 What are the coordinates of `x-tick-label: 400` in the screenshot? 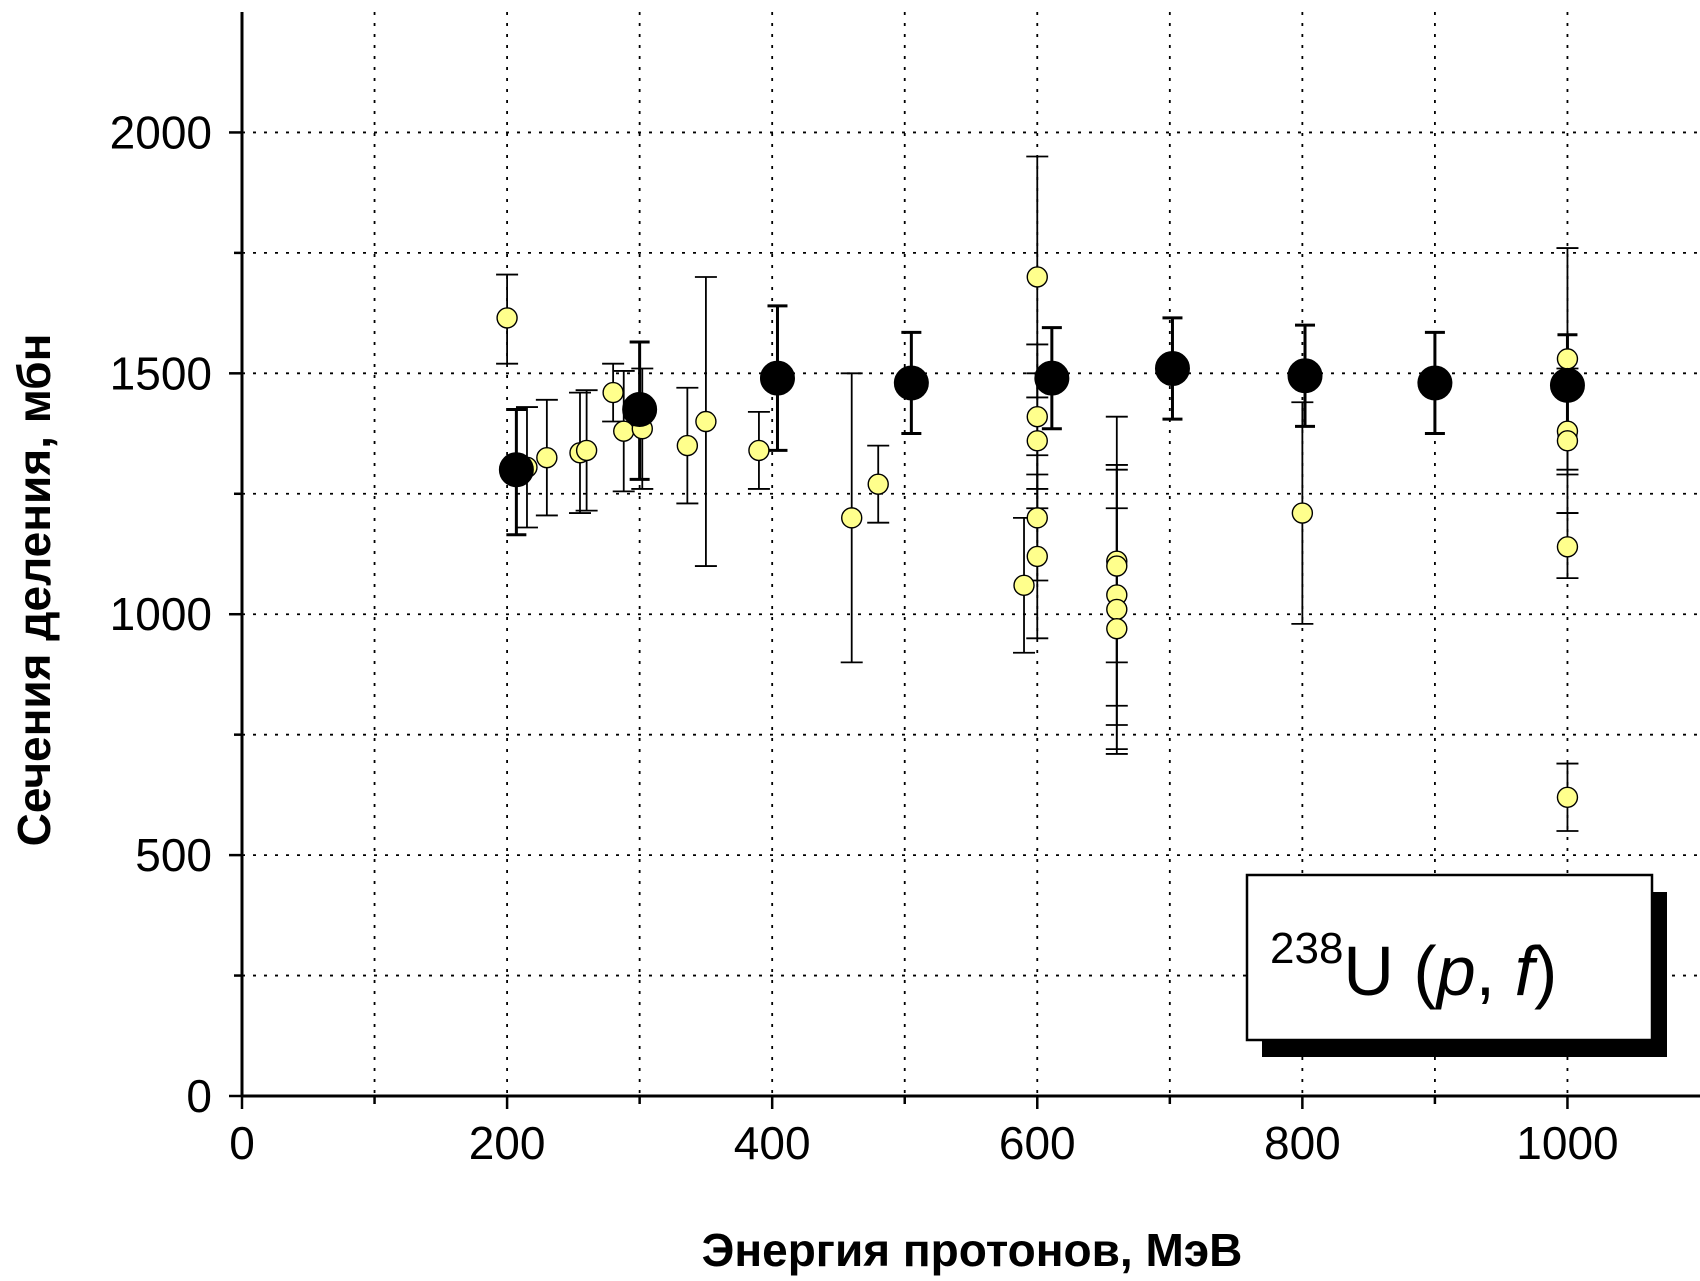 It's located at (772, 1143).